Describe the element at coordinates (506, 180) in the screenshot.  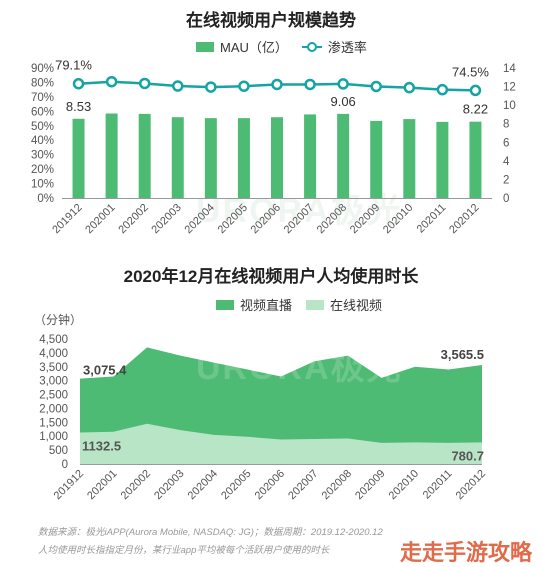
I see `right-axis-tick: 2` at that location.